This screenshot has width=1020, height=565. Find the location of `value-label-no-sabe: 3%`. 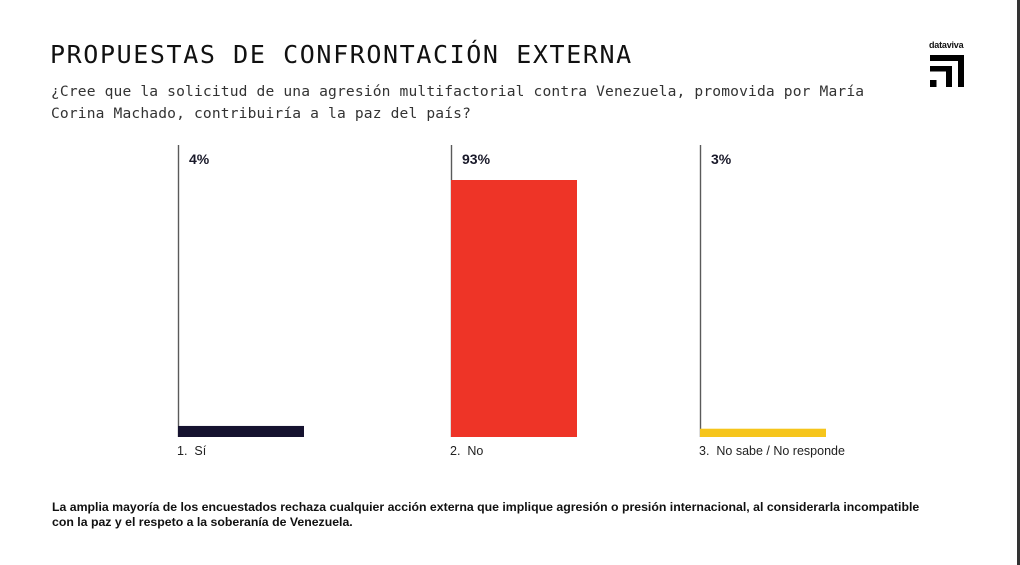

value-label-no-sabe: 3% is located at coordinates (721, 159).